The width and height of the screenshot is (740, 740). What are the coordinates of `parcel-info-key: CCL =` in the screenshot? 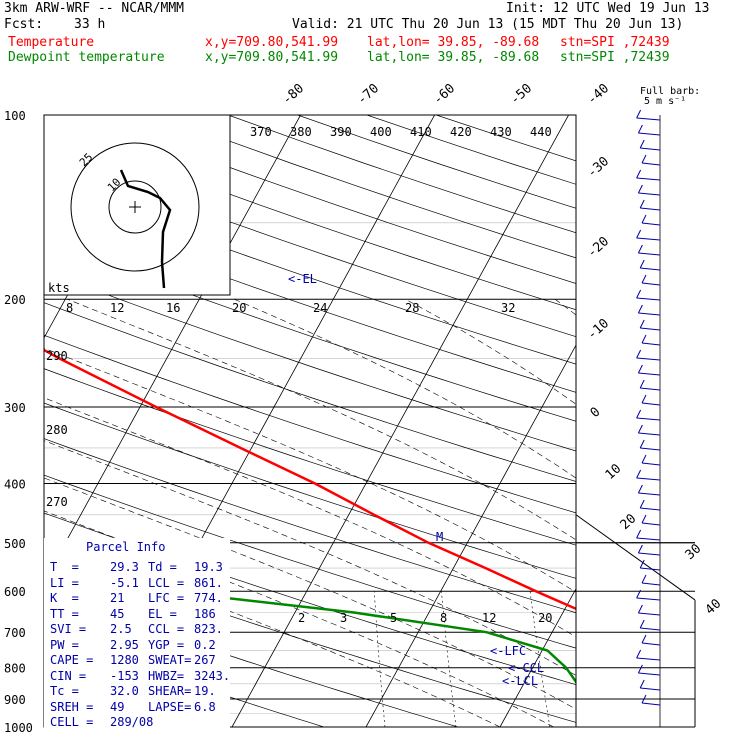 It's located at (166, 629).